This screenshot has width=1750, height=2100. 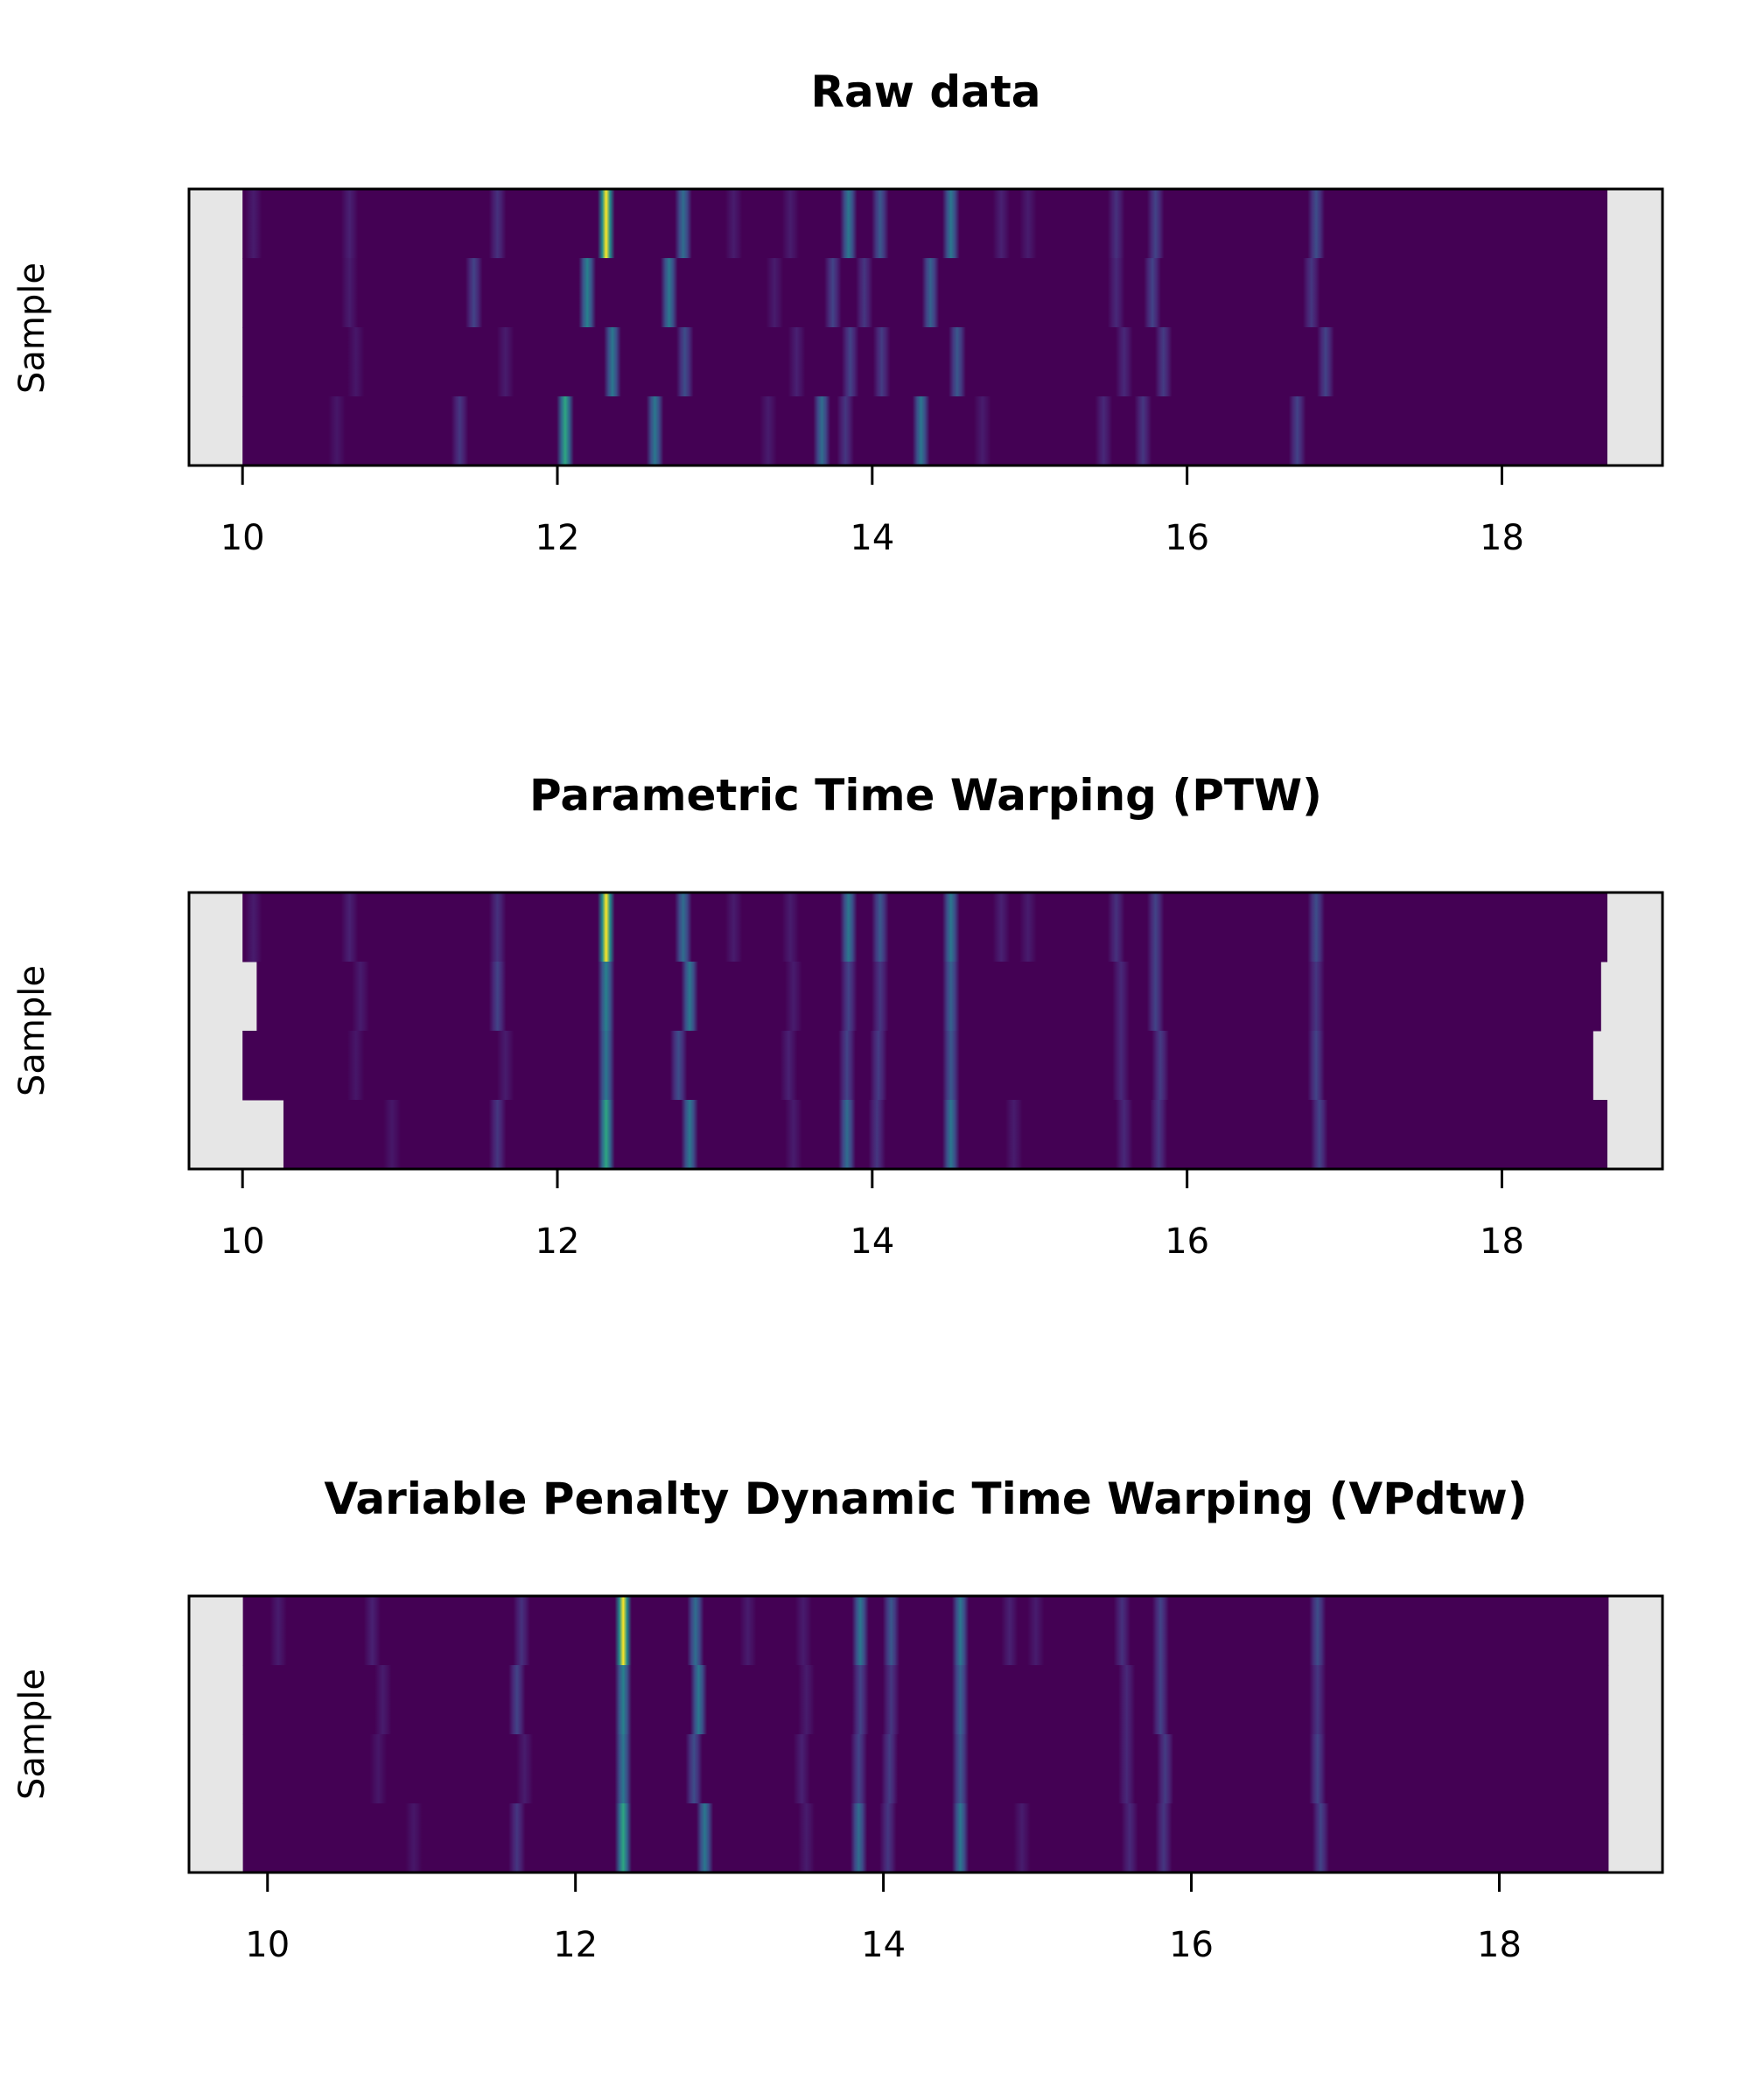 I want to click on chart-title: Parametric Time Warping (PTW), so click(x=925, y=795).